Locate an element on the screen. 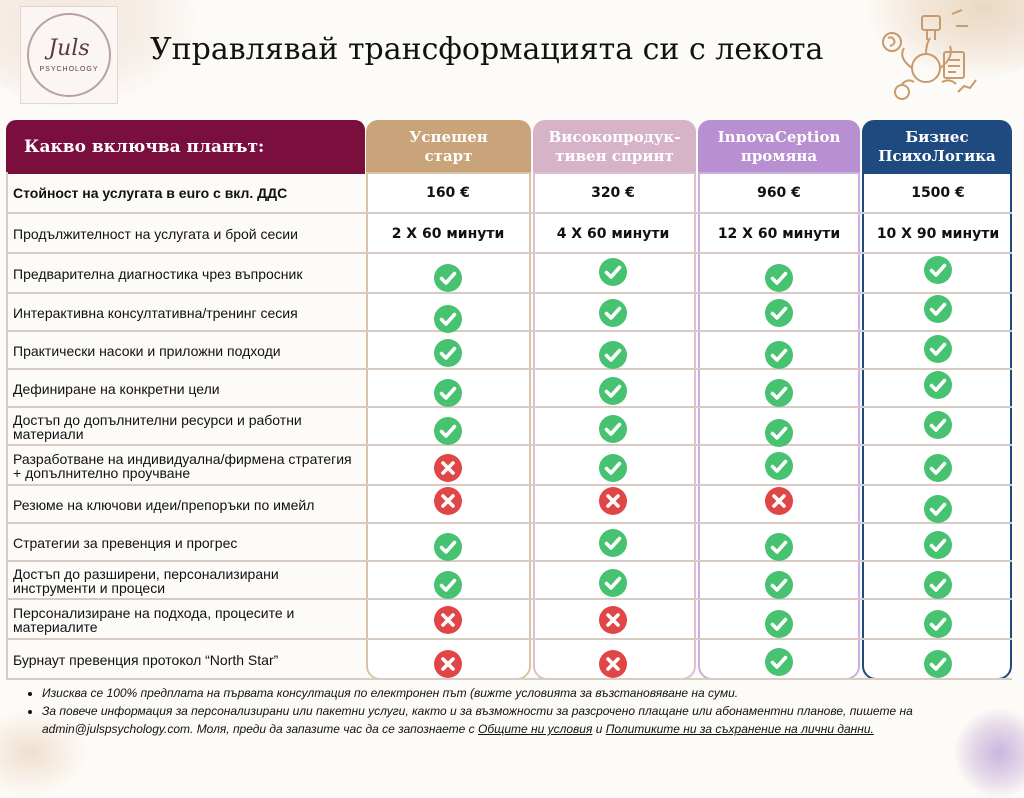 Image resolution: width=1024 pixels, height=798 pixels. row-value: 2 X 60 минути is located at coordinates (448, 234).